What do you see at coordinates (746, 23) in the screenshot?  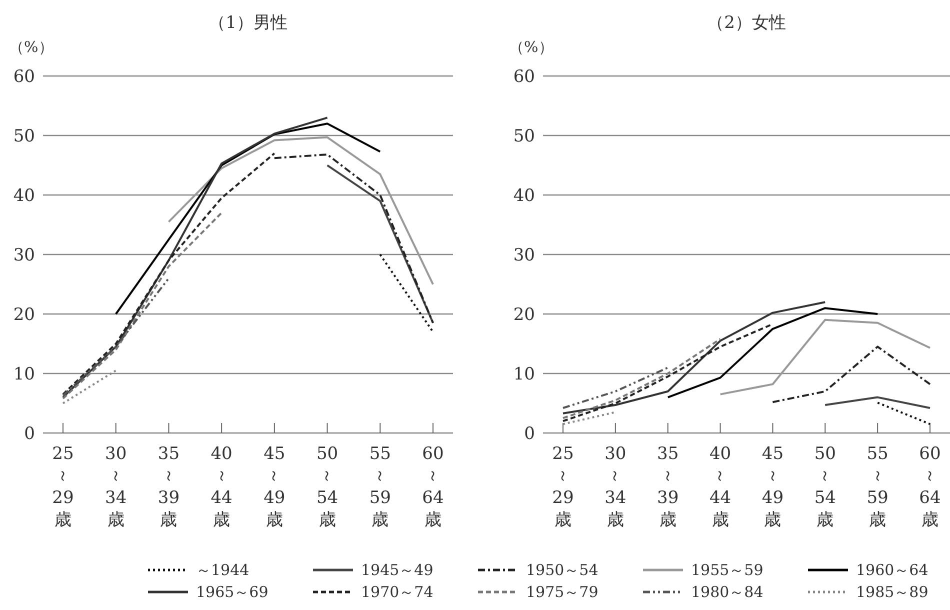 I see `chart-title: （2）女性` at bounding box center [746, 23].